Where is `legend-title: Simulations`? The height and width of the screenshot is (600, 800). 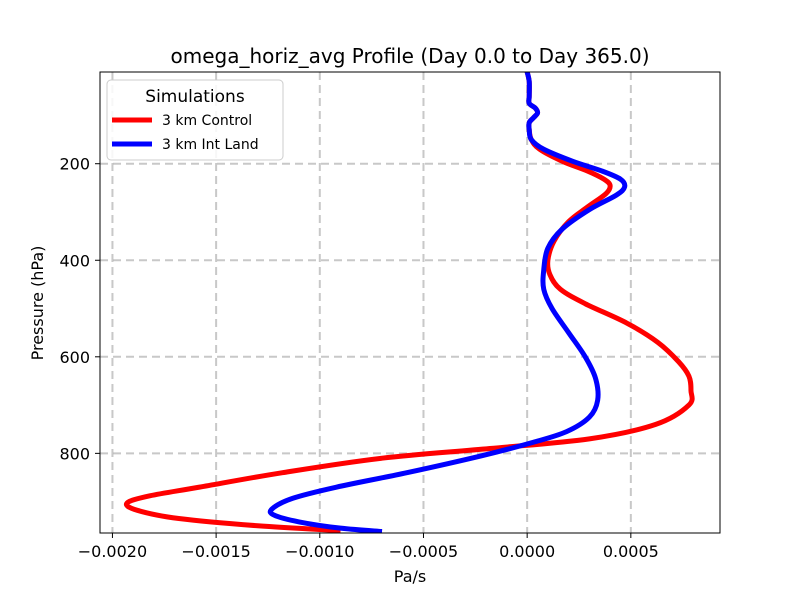 legend-title: Simulations is located at coordinates (195, 97).